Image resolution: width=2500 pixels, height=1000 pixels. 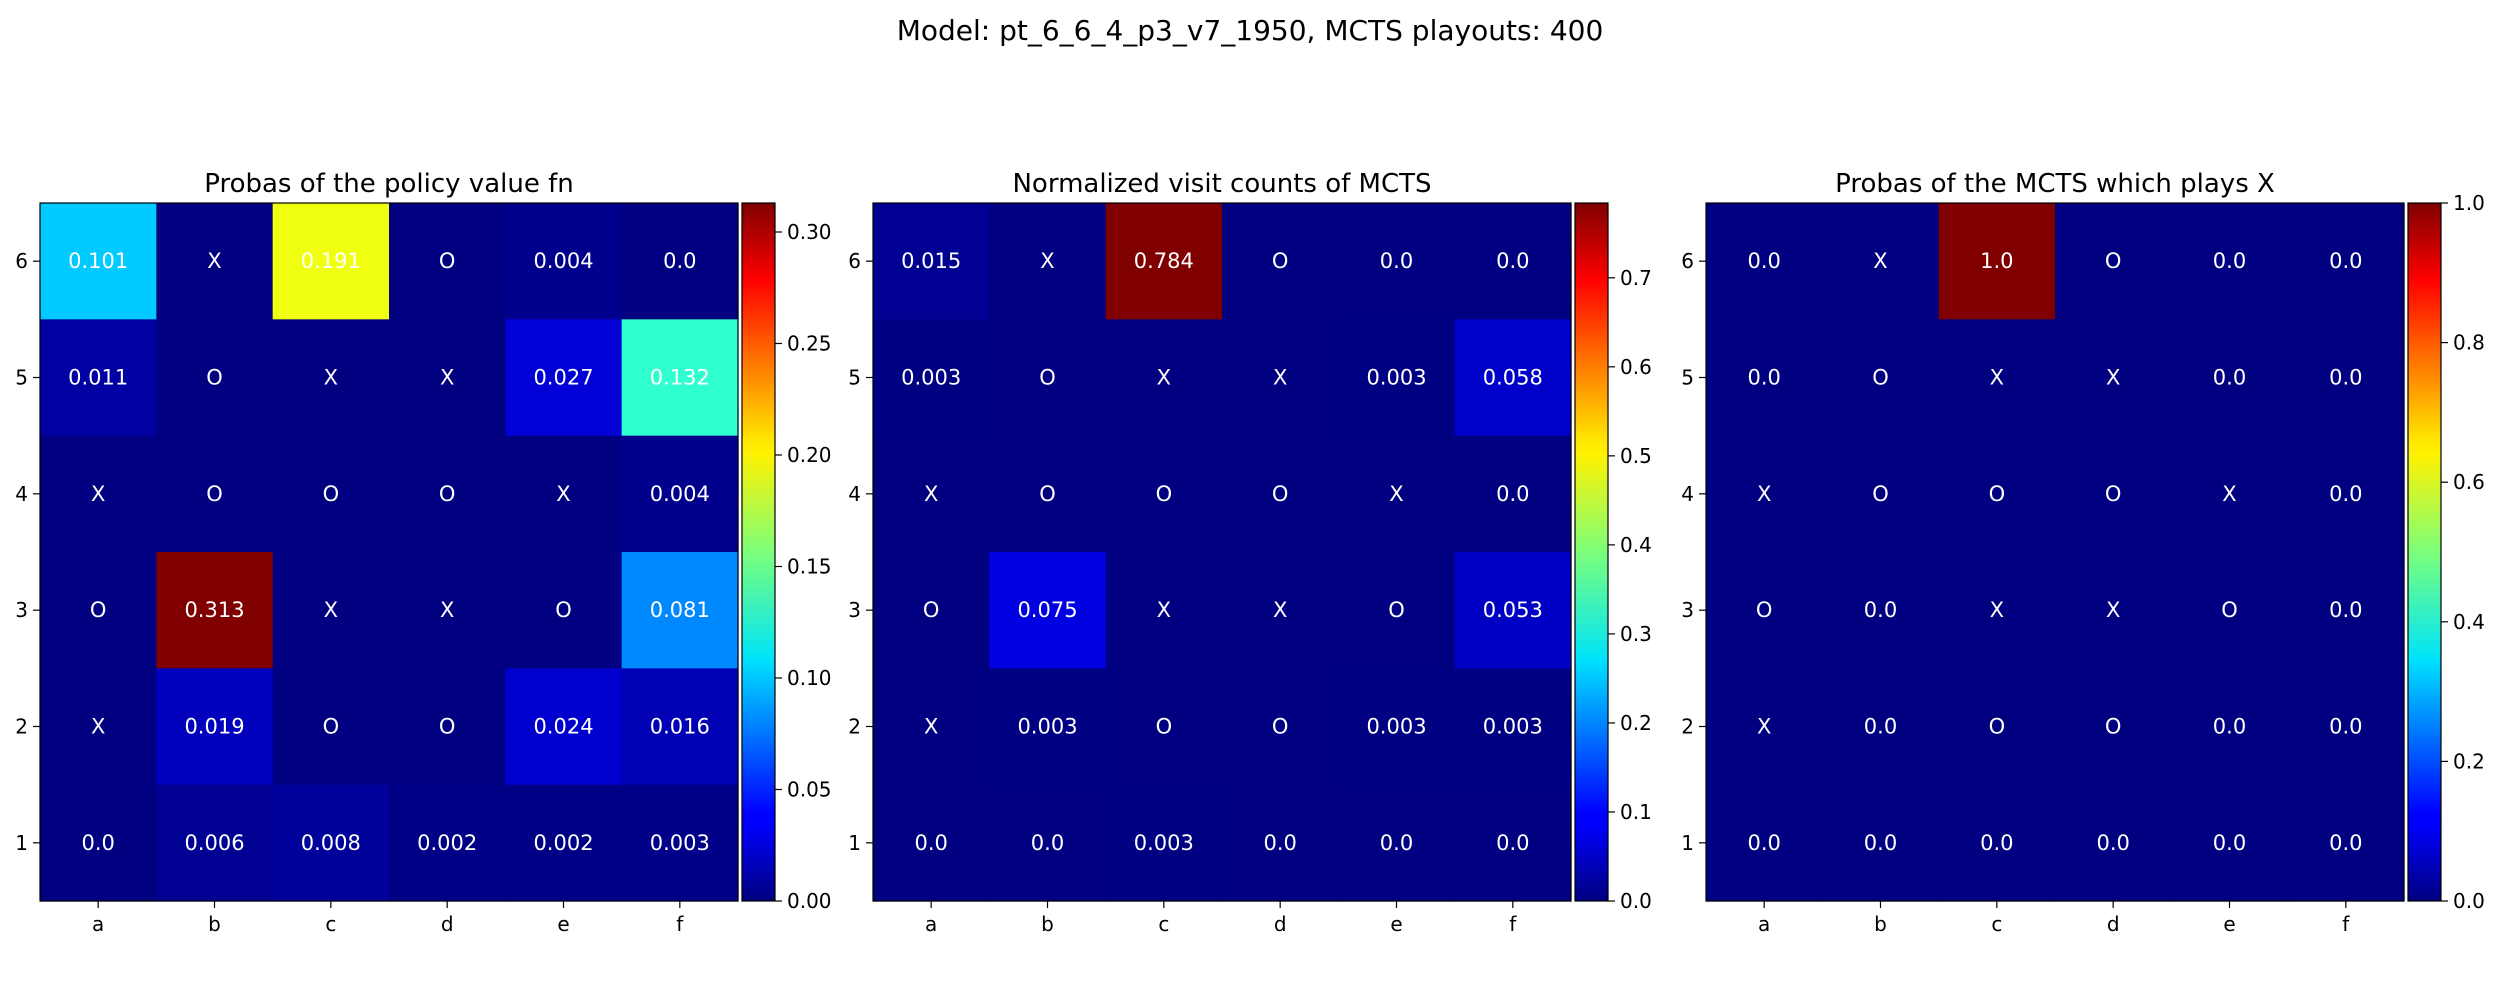 I want to click on colorbar-tick-label: 0.25, so click(x=809, y=343).